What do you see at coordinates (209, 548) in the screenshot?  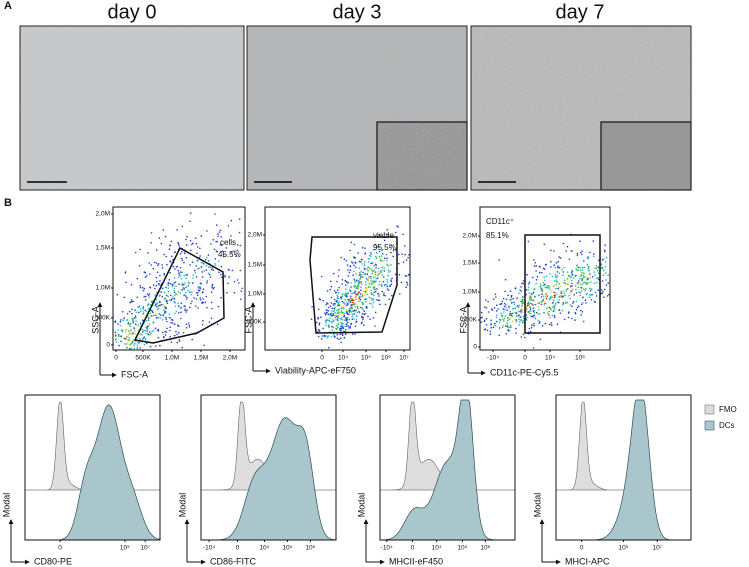 I see `x-tick-label: -10⁴` at bounding box center [209, 548].